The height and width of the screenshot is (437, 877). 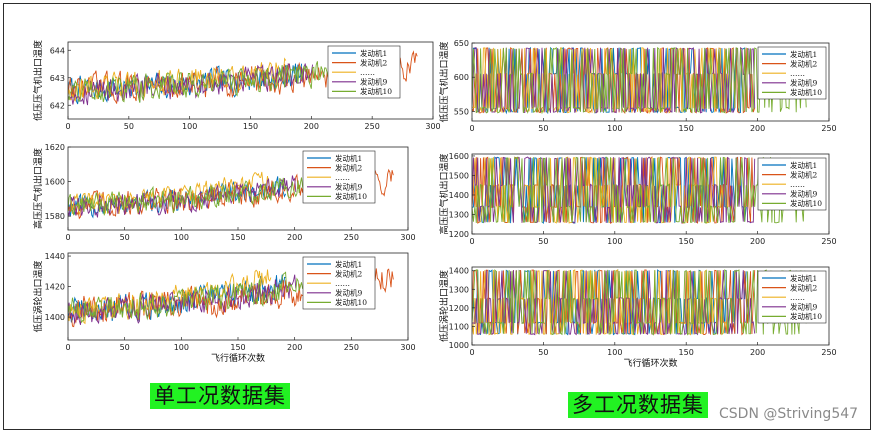 What do you see at coordinates (459, 175) in the screenshot?
I see `y-tick-label: 1500` at bounding box center [459, 175].